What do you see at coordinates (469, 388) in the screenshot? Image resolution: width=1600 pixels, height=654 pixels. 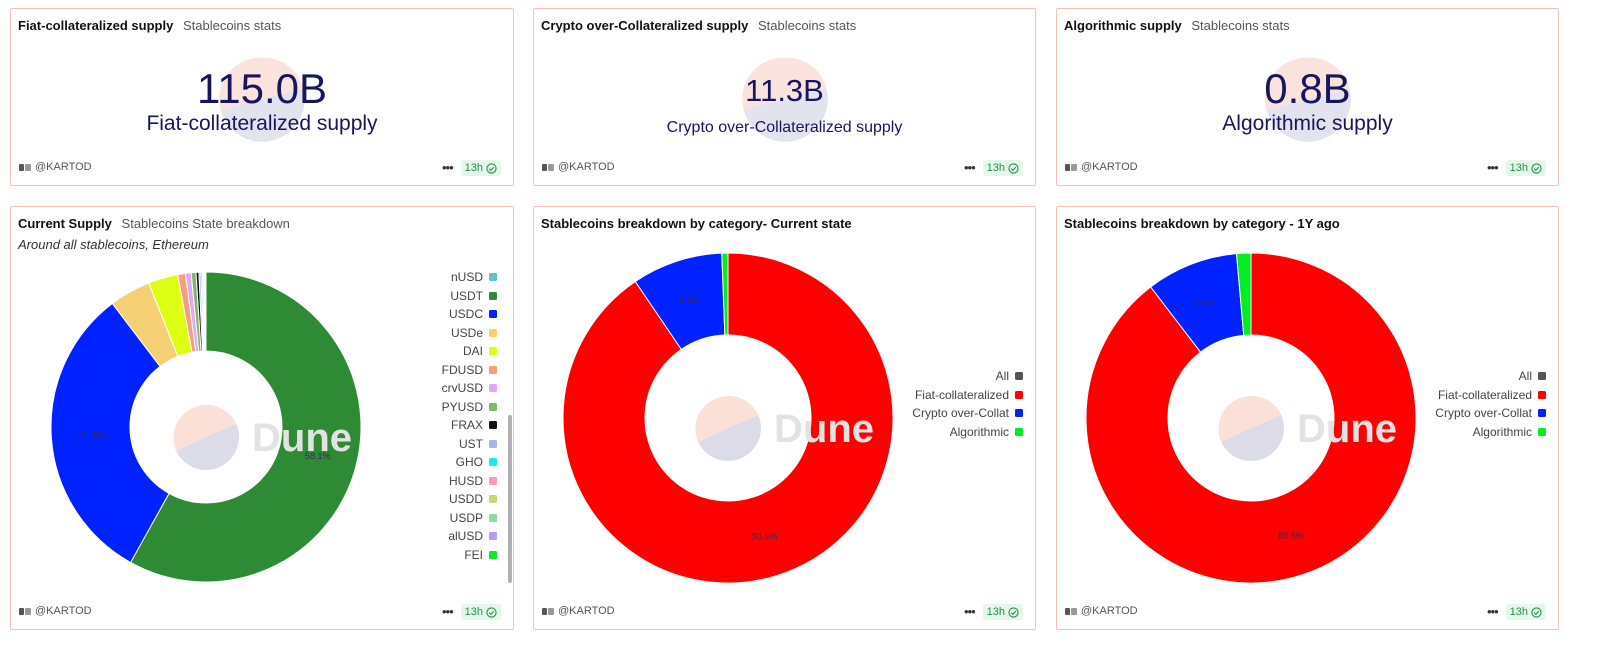 I see `legend-item-crvusd: crvUSD` at bounding box center [469, 388].